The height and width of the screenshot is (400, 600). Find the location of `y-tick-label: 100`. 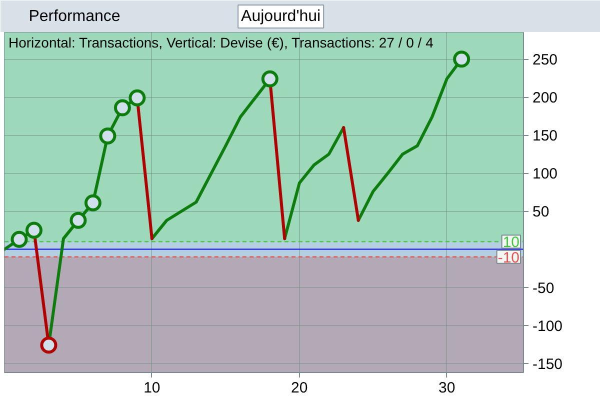

y-tick-label: 100 is located at coordinates (545, 174).